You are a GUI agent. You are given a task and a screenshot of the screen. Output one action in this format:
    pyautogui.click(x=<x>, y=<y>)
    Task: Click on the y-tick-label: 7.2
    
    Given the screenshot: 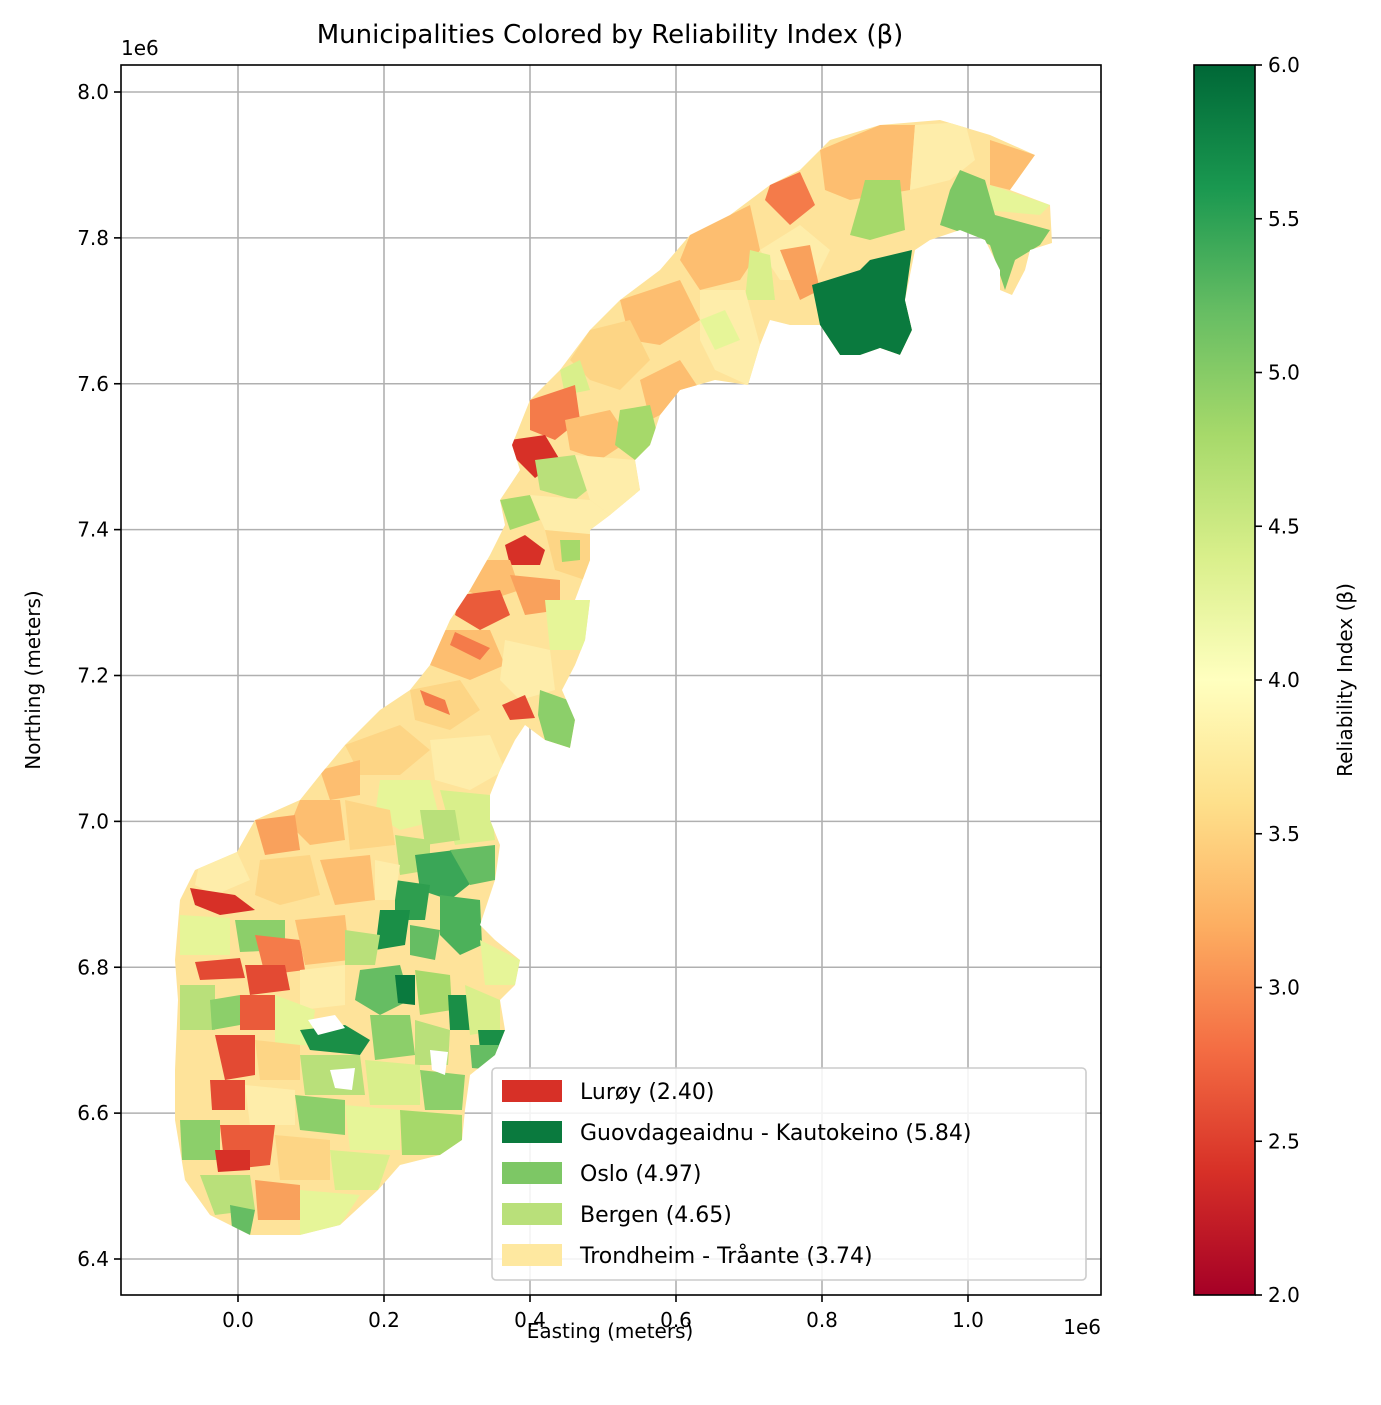 What is the action you would take?
    pyautogui.click(x=93, y=676)
    